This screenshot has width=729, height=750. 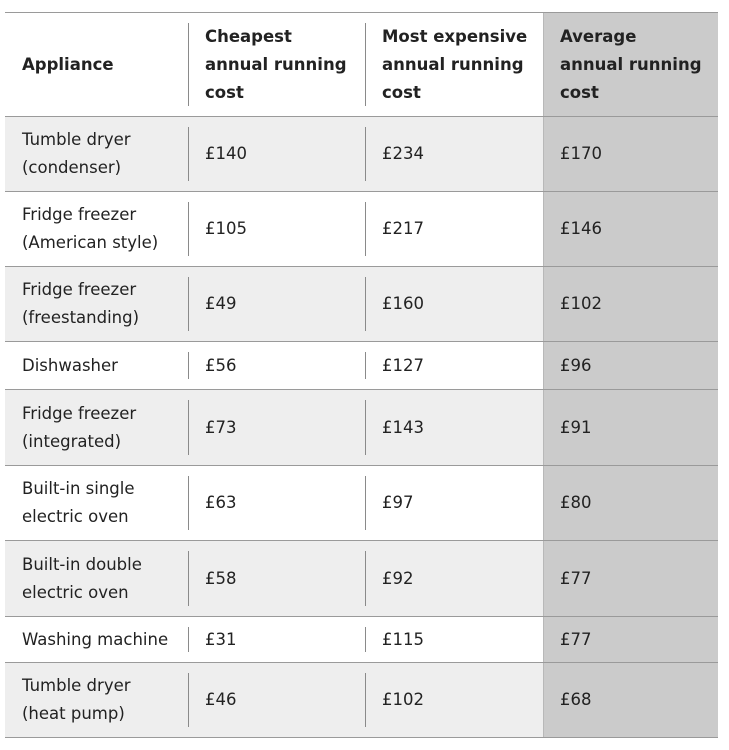 I want to click on cost-cell: £143, so click(x=454, y=427).